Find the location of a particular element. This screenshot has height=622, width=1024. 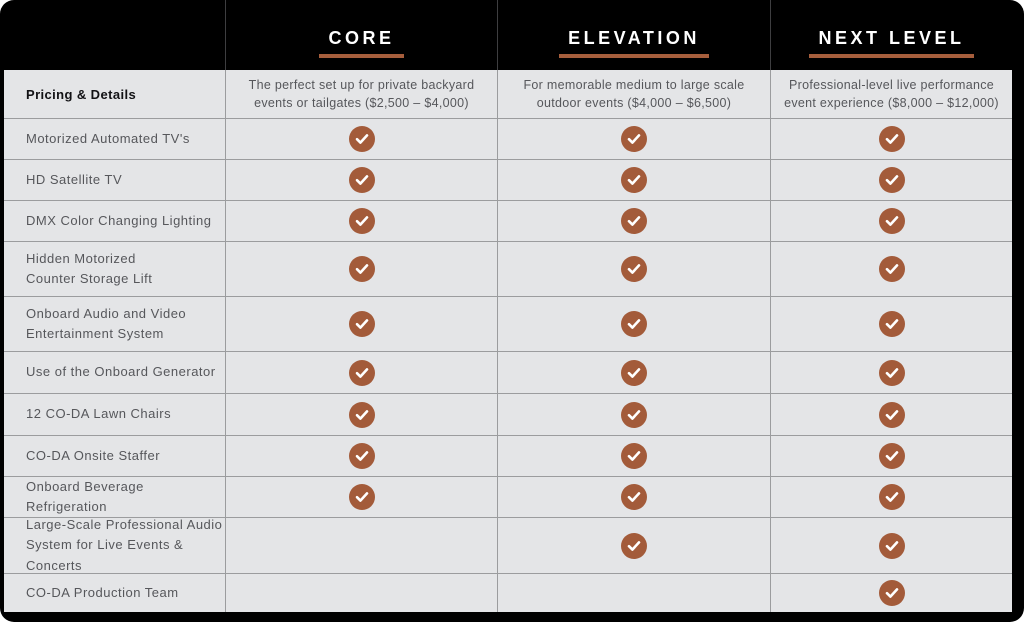

feature-label: Use of the Onboard Generator is located at coordinates (121, 372).